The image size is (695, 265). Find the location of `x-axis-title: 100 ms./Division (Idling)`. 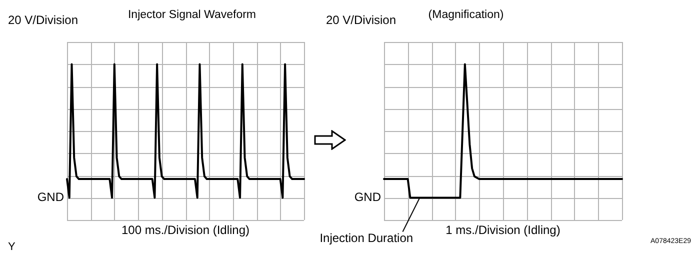

x-axis-title: 100 ms./Division (Idling) is located at coordinates (185, 230).